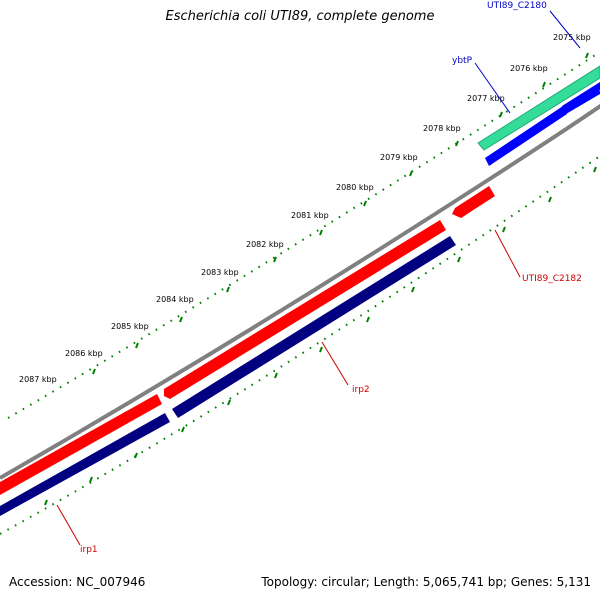 The height and width of the screenshot is (600, 600). I want to click on tick-label-2081: 2081 kbp, so click(310, 215).